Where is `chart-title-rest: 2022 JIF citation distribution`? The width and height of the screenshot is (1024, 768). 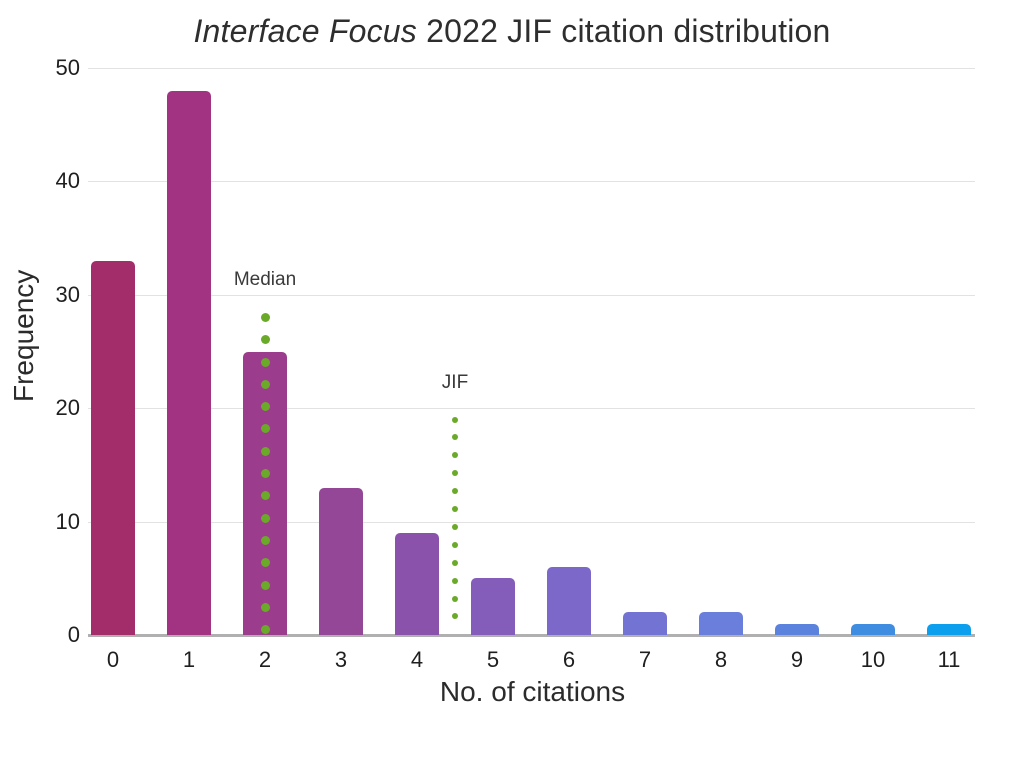 chart-title-rest: 2022 JIF citation distribution is located at coordinates (624, 31).